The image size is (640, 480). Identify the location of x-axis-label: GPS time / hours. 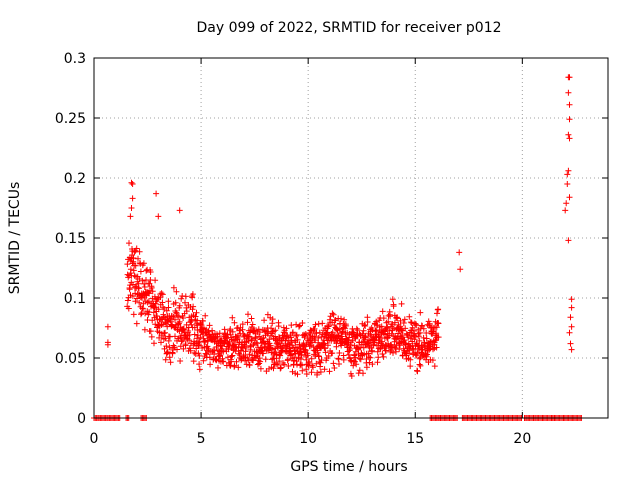
(348, 467).